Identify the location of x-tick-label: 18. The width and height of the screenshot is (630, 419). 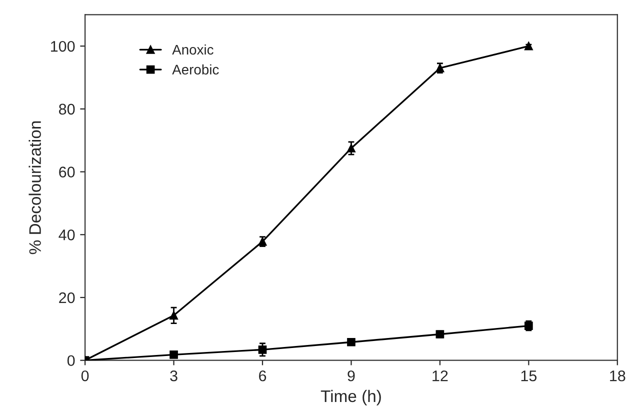
(618, 376).